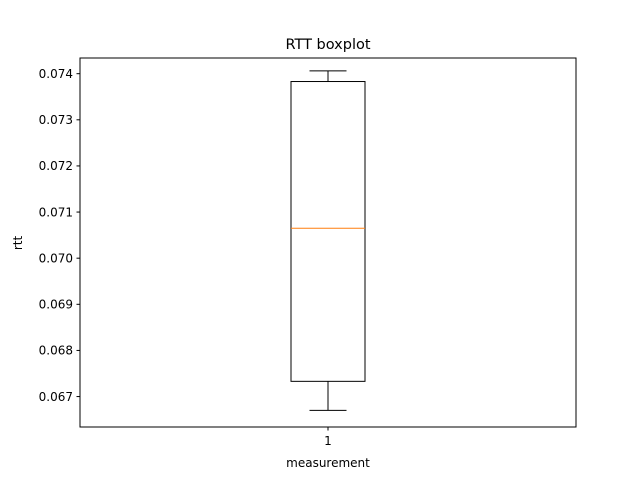  I want to click on y-tick-label: 0.070, so click(56, 258).